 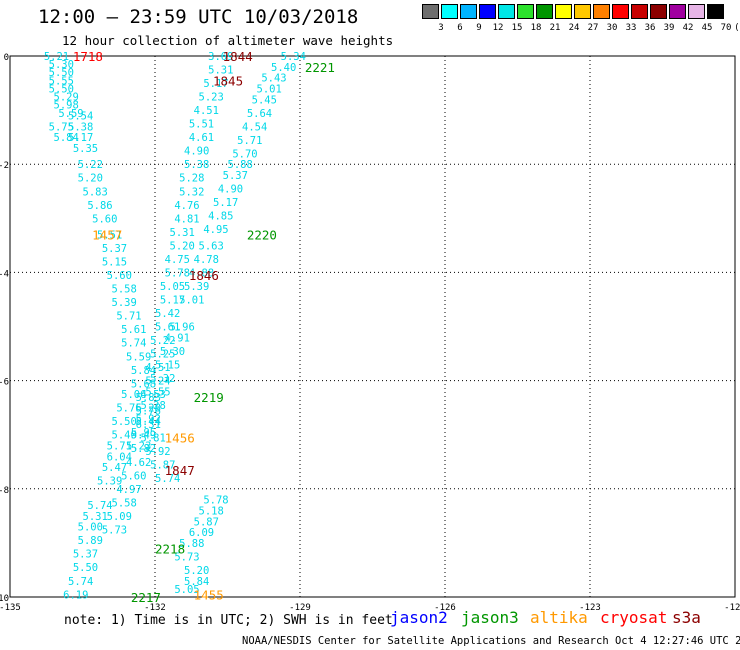 I want to click on wave-height-value: 4.90, so click(x=196, y=152).